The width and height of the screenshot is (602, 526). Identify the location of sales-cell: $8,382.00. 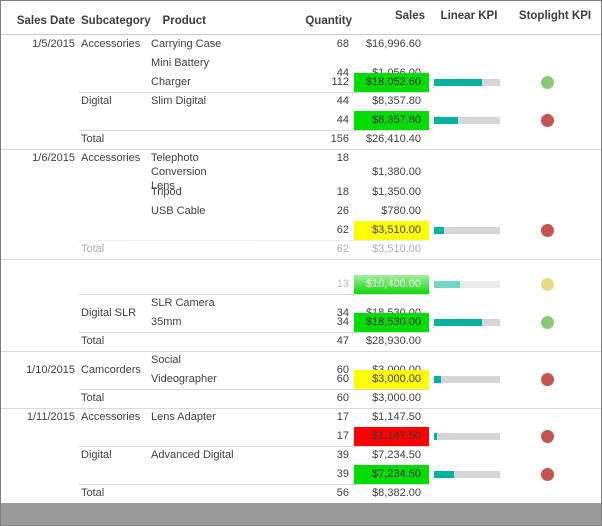
(396, 493).